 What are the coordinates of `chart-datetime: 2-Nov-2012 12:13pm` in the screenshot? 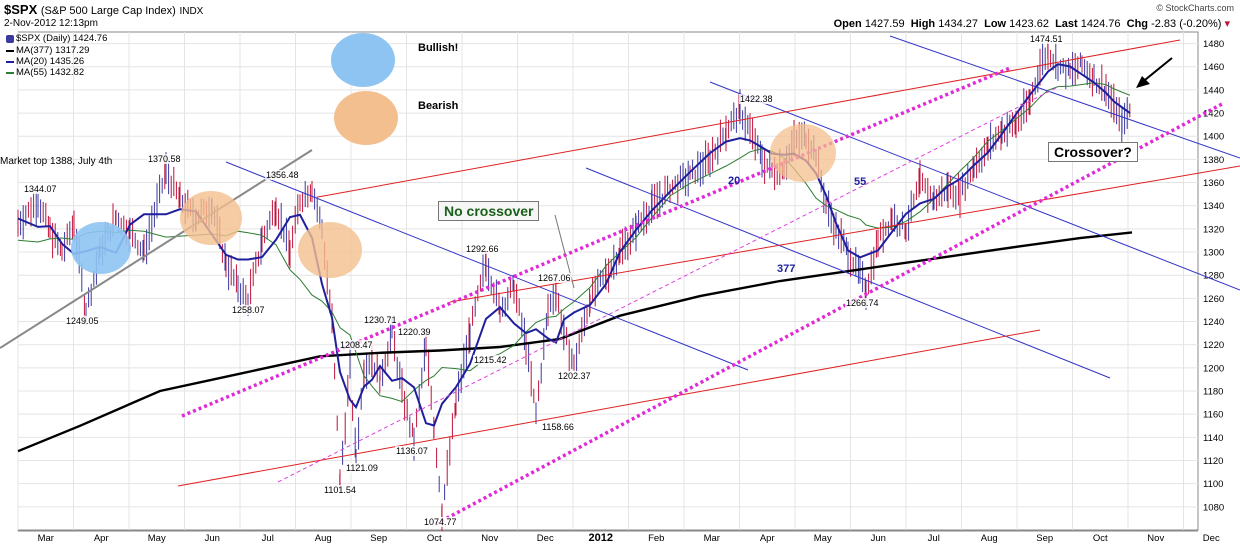 It's located at (51, 23).